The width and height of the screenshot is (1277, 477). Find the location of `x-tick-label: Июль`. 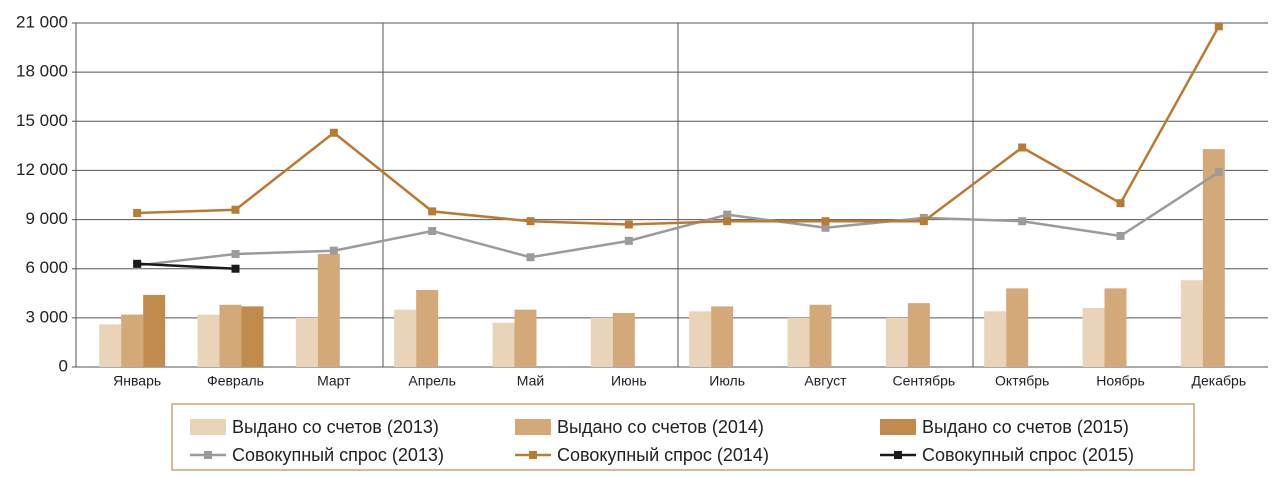

x-tick-label: Июль is located at coordinates (727, 381).